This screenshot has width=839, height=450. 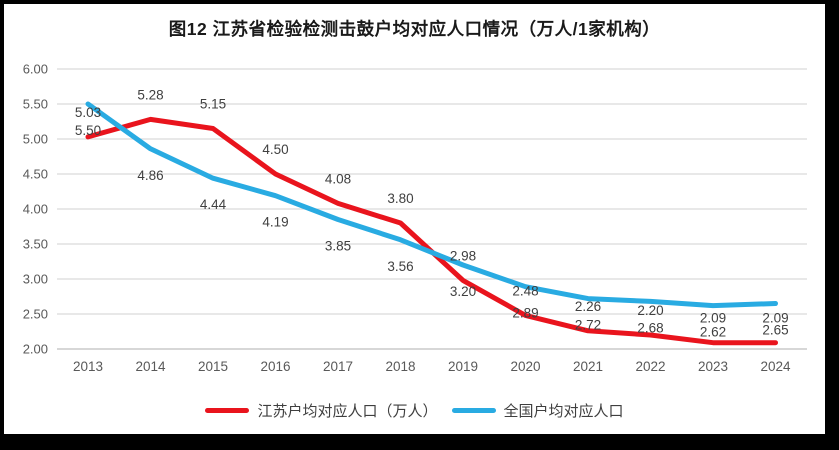 What do you see at coordinates (563, 411) in the screenshot?
I see `legend-label-national: 全国户均对应人口` at bounding box center [563, 411].